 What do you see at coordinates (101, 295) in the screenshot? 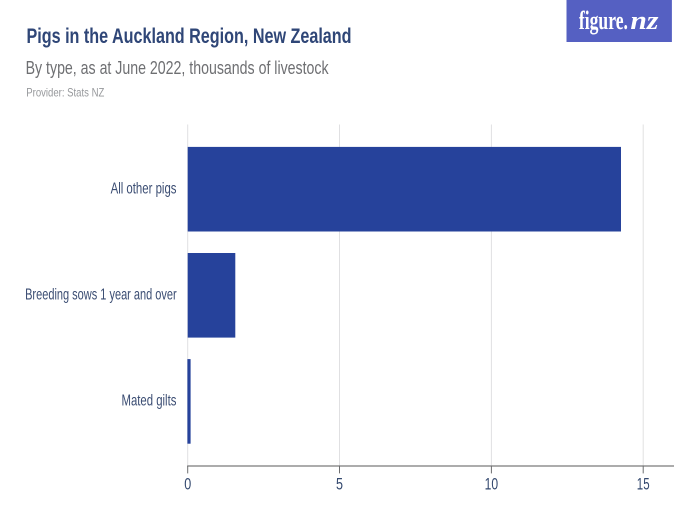
I see `svg-text: Breeding sows 1 year and over` at bounding box center [101, 295].